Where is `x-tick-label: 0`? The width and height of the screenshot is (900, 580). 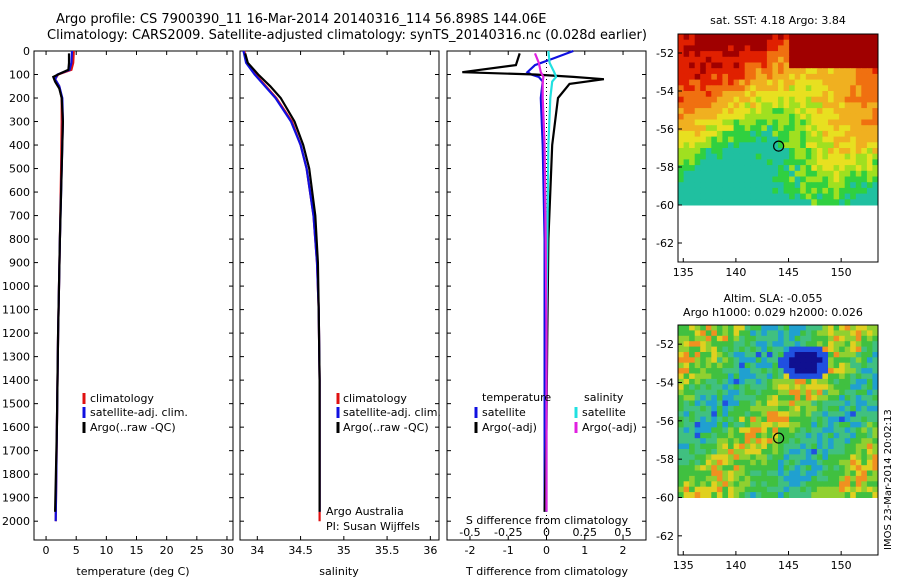 x-tick-label: 0 is located at coordinates (546, 550).